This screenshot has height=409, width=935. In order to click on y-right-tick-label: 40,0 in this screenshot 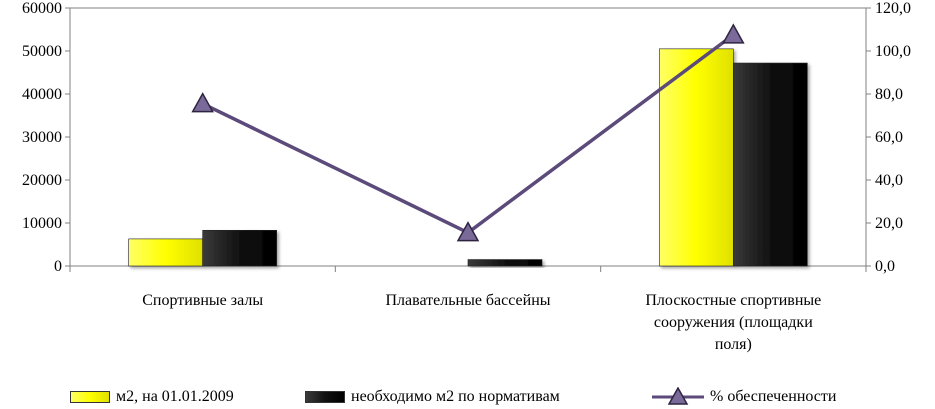, I will do `click(889, 180)`.